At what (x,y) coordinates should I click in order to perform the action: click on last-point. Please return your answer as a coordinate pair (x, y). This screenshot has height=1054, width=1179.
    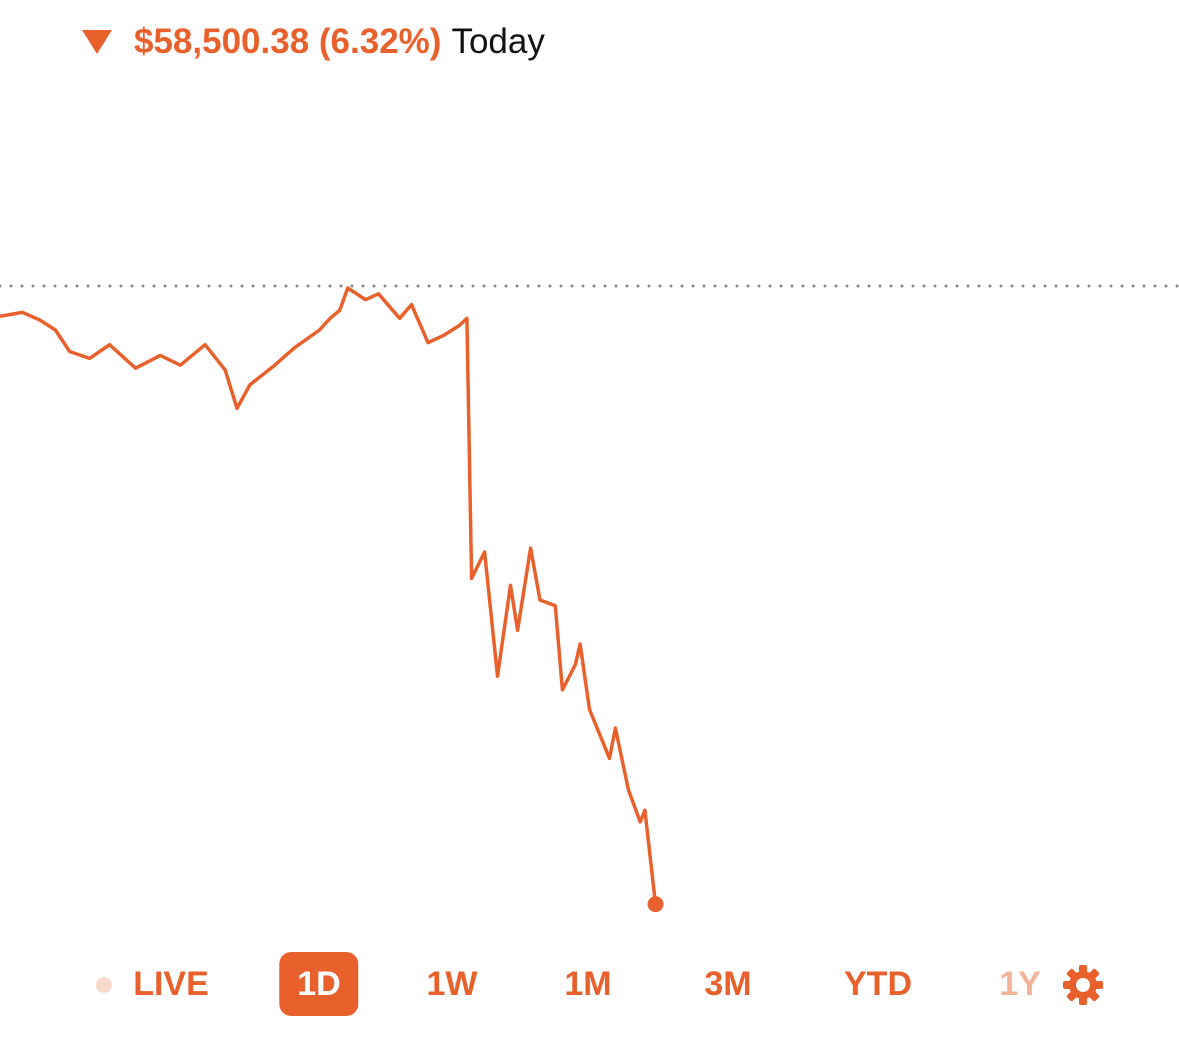
    Looking at the image, I should click on (655, 904).